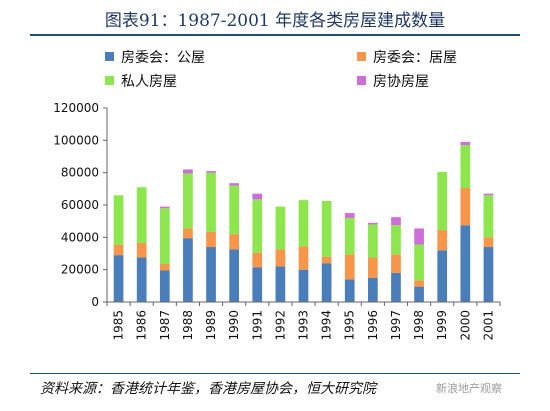  I want to click on x-tick-label: 1990, so click(234, 325).